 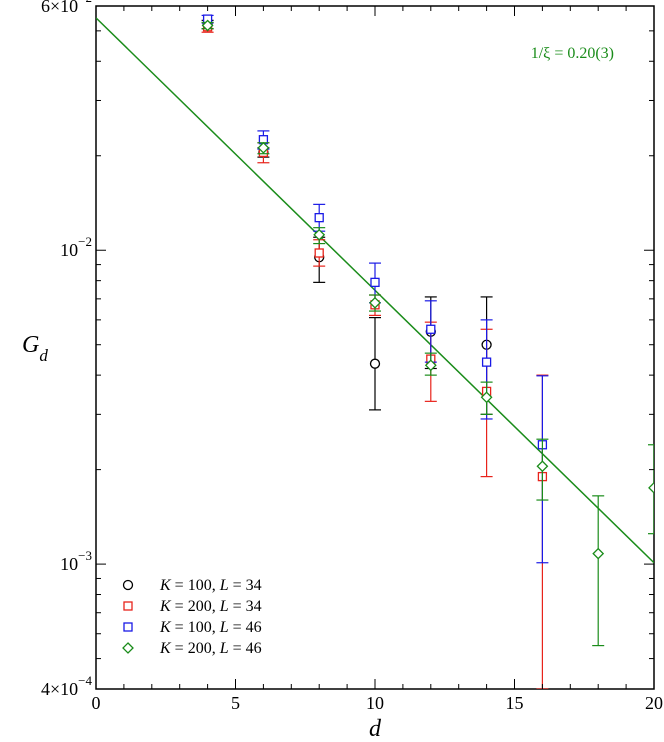 What do you see at coordinates (235, 703) in the screenshot?
I see `x-tick-label: 5` at bounding box center [235, 703].